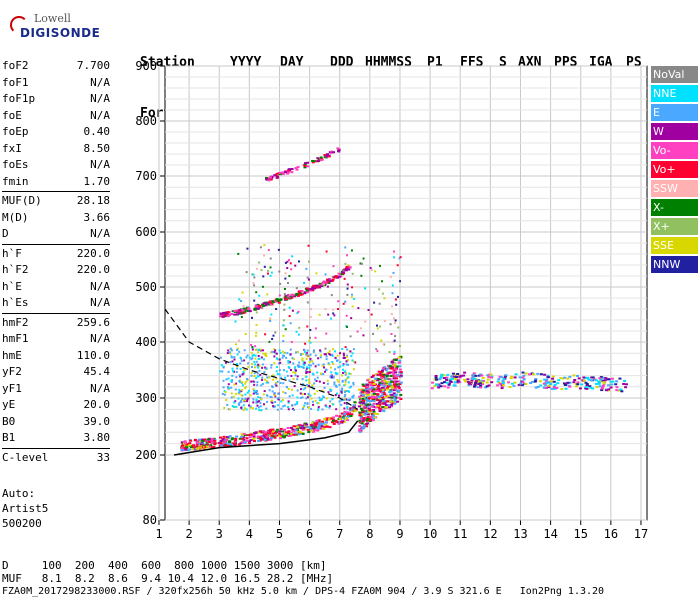 This screenshot has width=700, height=600. What do you see at coordinates (520, 534) in the screenshot?
I see `x-tick-label: 13` at bounding box center [520, 534].